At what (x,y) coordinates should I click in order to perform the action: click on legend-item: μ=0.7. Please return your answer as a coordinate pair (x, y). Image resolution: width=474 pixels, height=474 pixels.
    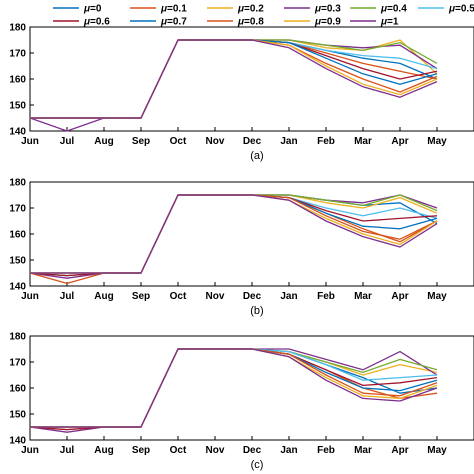
    Looking at the image, I should click on (158, 22).